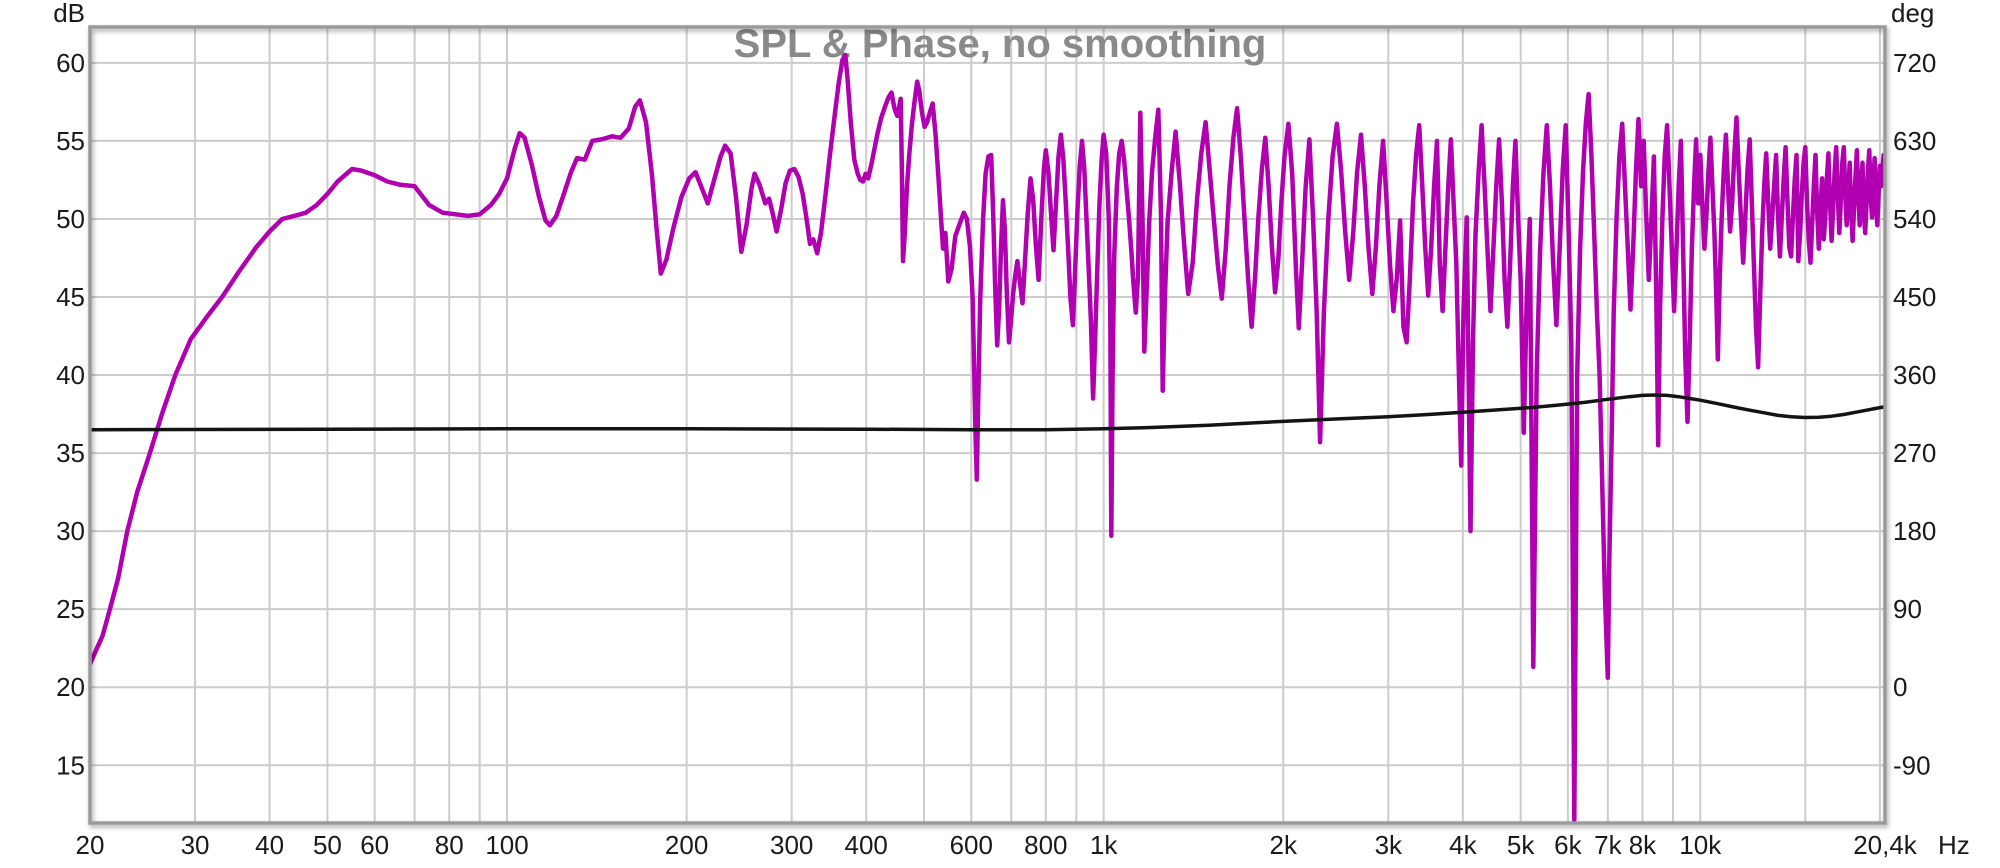  What do you see at coordinates (1914, 531) in the screenshot?
I see `y-right-tick-label: 180` at bounding box center [1914, 531].